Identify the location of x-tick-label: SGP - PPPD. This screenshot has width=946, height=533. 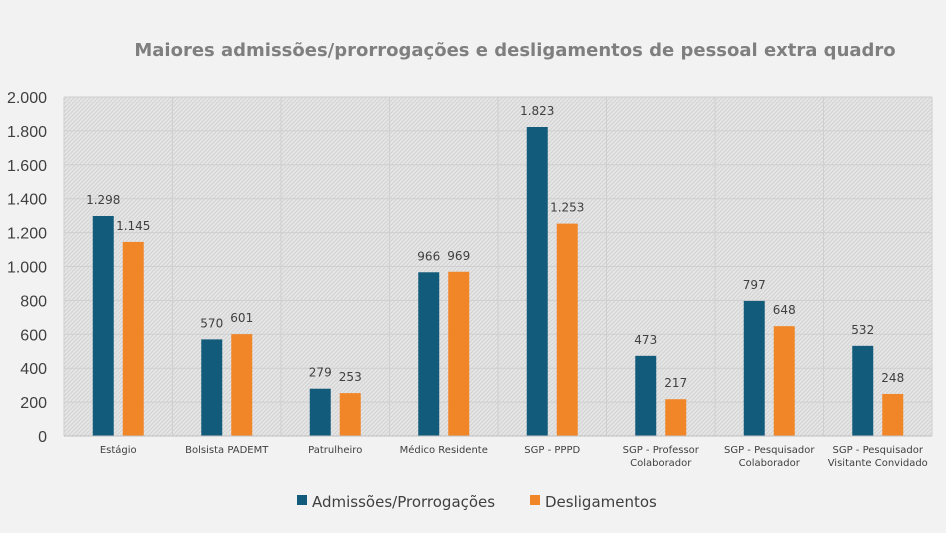
(552, 450).